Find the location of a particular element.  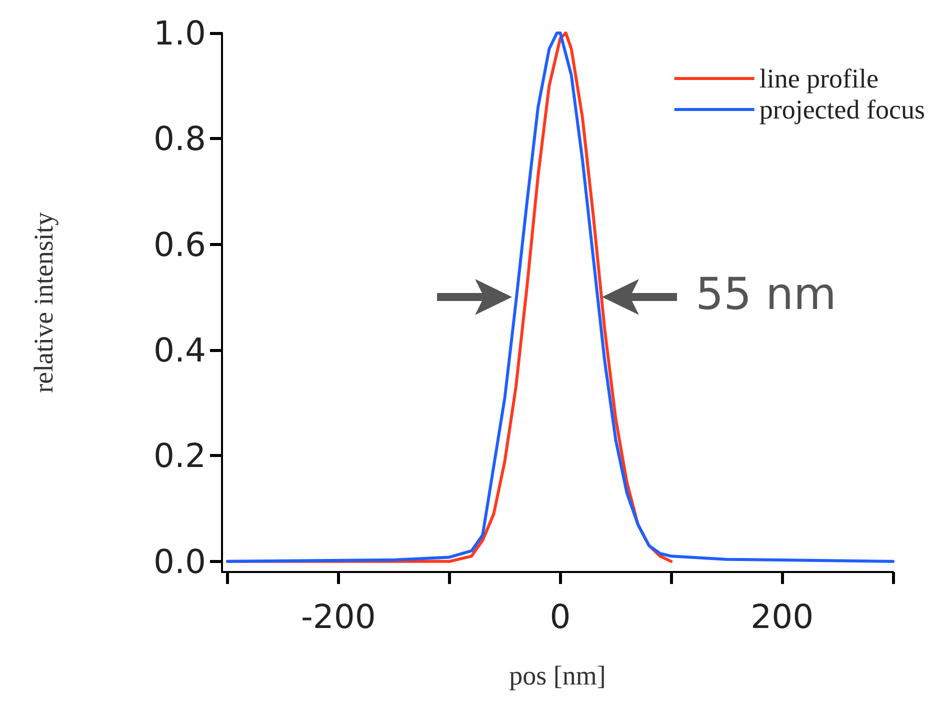

y-axis-title: relative intensity is located at coordinates (43, 302).